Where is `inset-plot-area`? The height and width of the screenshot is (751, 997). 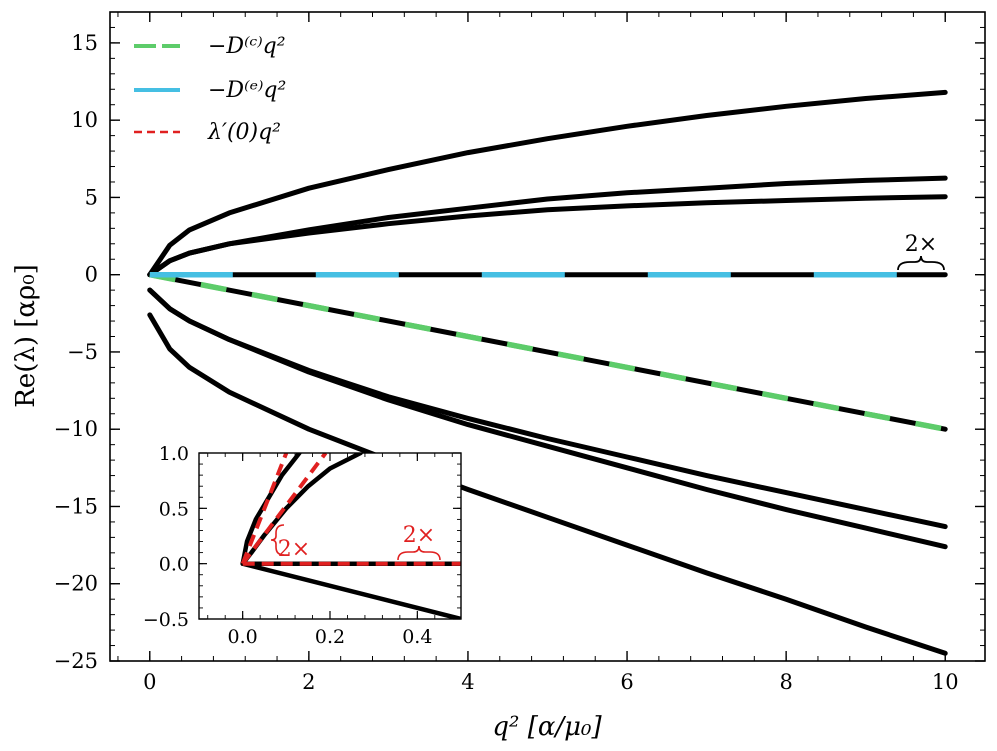 inset-plot-area is located at coordinates (330, 536).